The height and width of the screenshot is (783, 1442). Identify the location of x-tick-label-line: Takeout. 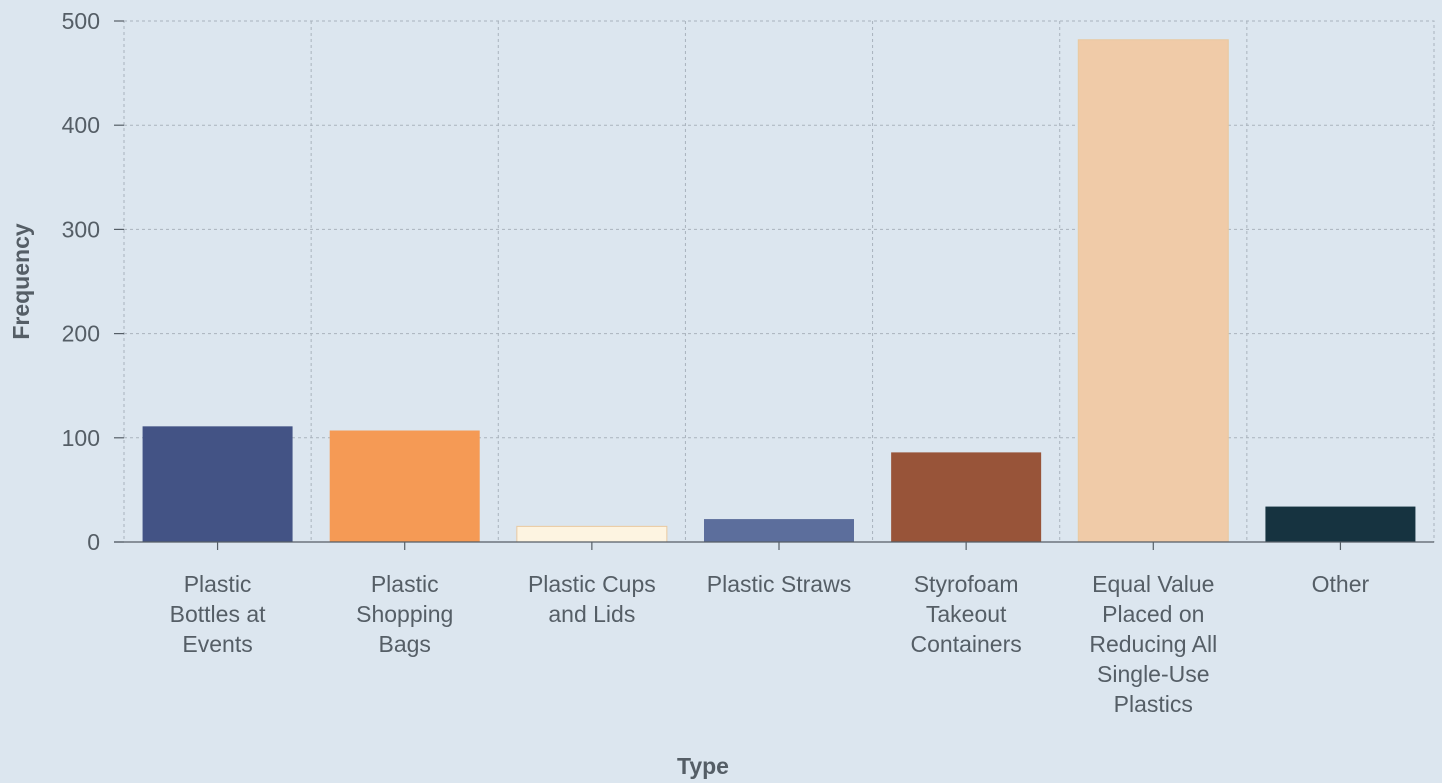
(966, 614).